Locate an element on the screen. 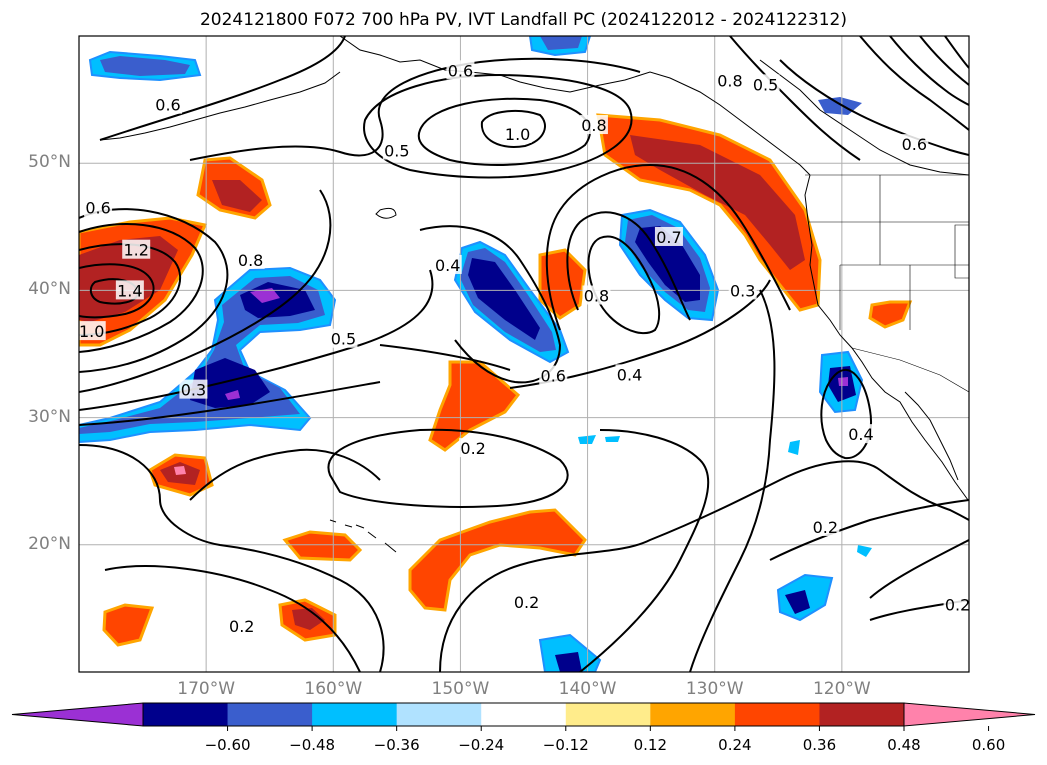 Image resolution: width=1047 pixels, height=765 pixels. lon-label: 150°W is located at coordinates (460, 689).